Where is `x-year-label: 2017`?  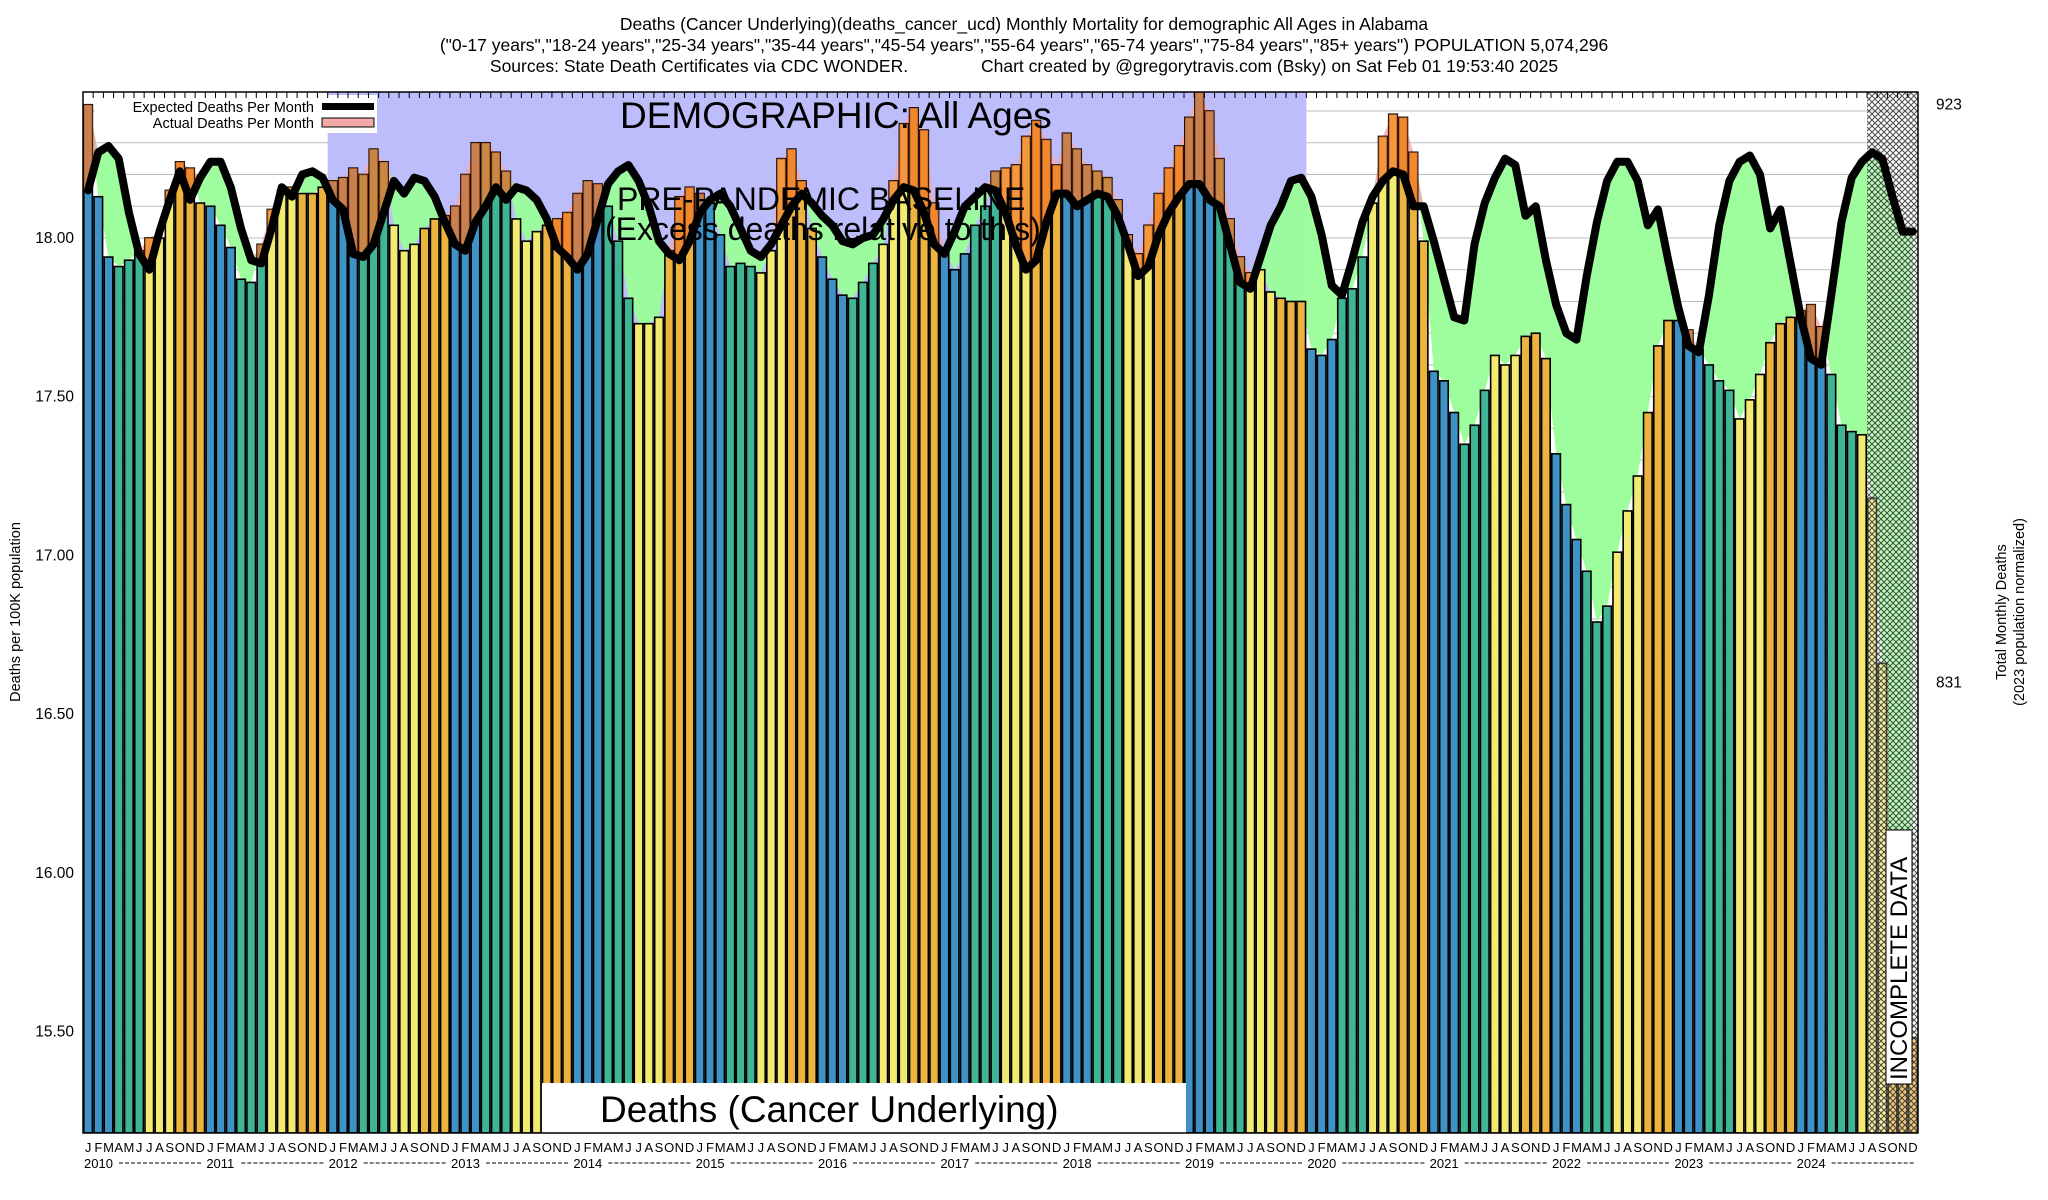
x-year-label: 2017 is located at coordinates (954, 1163).